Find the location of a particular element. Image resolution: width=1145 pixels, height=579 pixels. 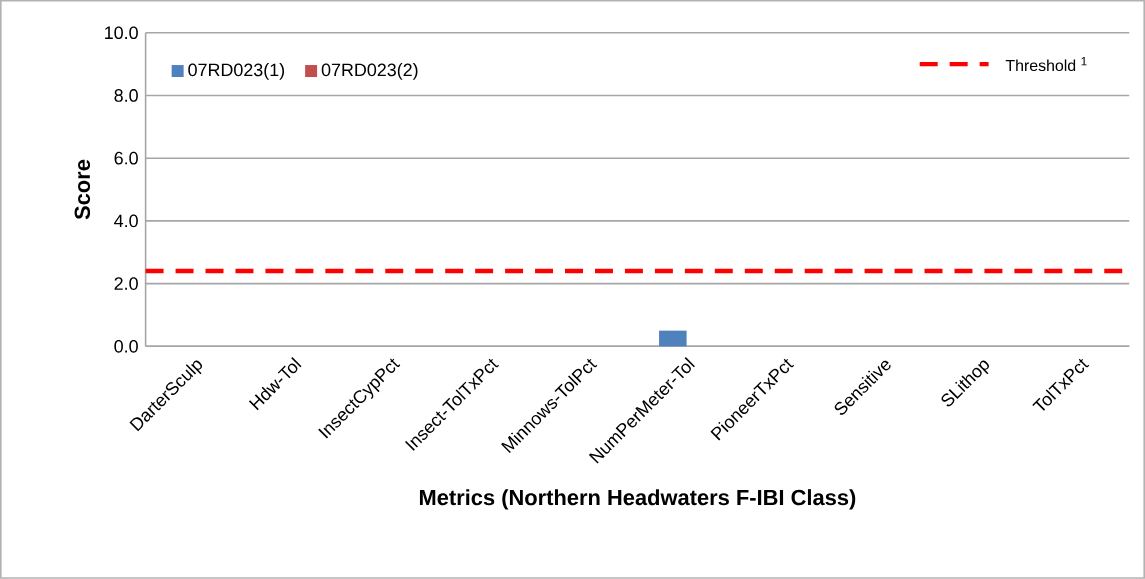

legend-label: Threshold $^{1}$ is located at coordinates (1046, 64).